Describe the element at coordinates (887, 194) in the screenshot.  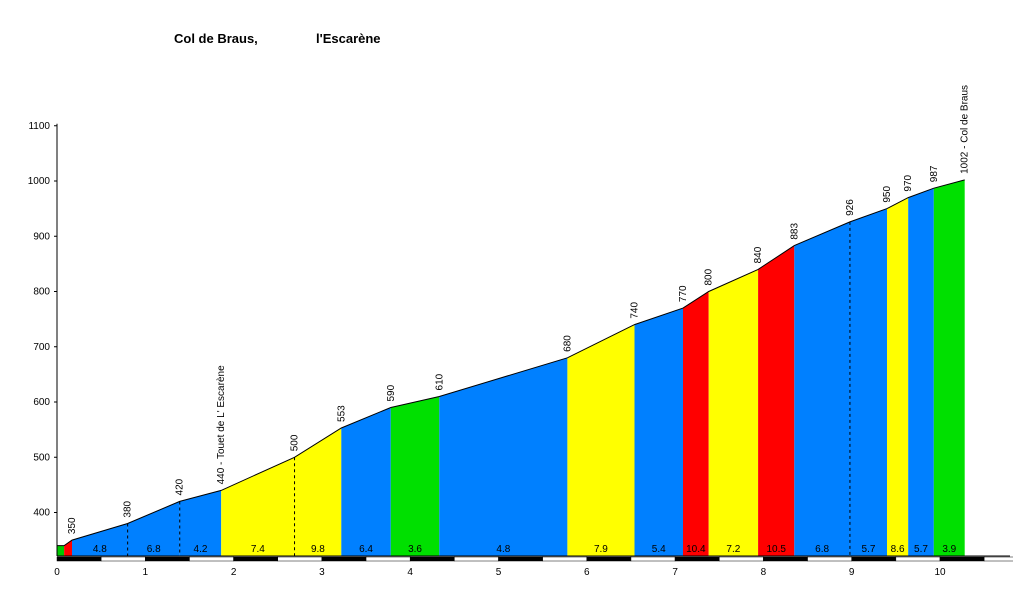
I see `altitude-label: 950` at that location.